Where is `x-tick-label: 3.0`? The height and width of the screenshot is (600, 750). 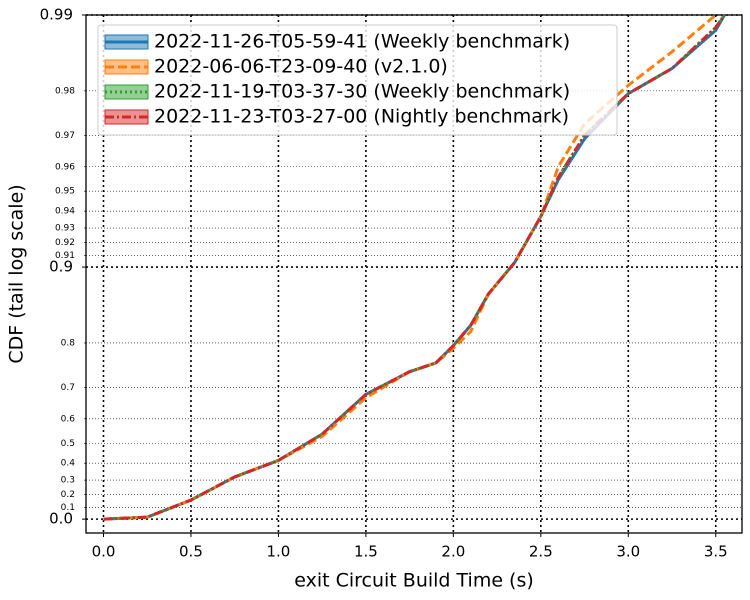 x-tick-label: 3.0 is located at coordinates (628, 552).